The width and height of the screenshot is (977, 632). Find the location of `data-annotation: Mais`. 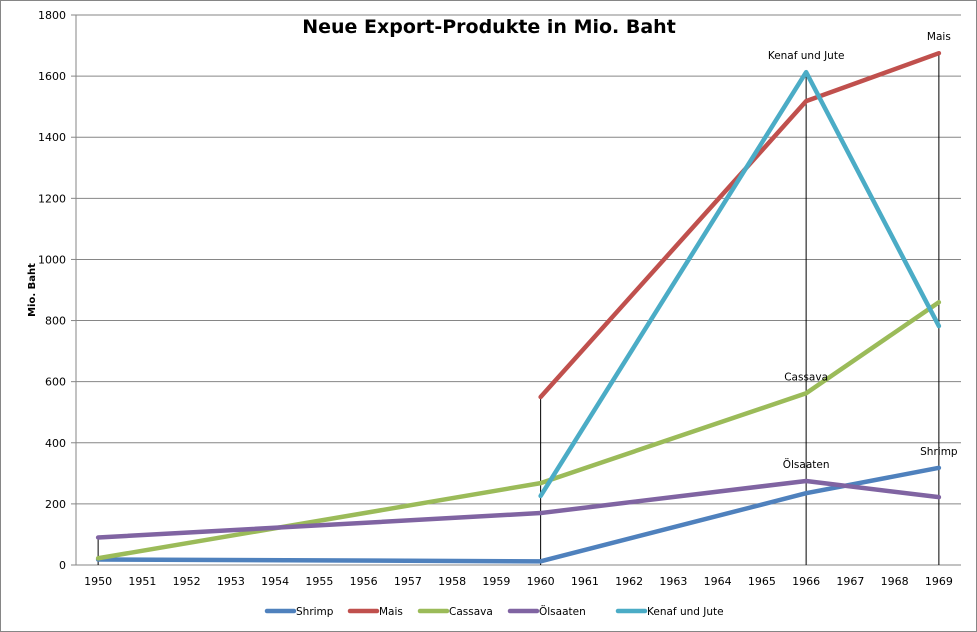

data-annotation: Mais is located at coordinates (939, 37).